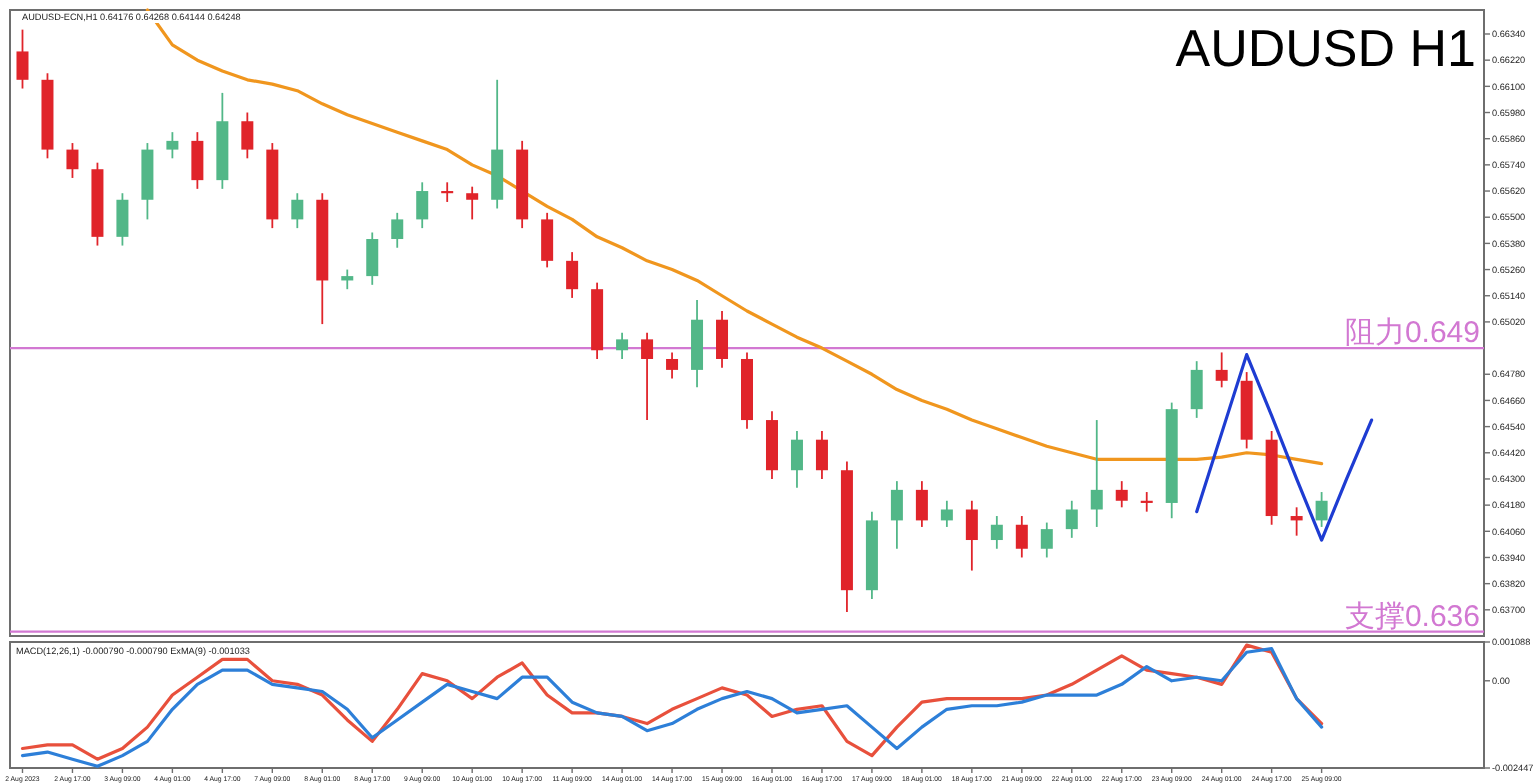 This screenshot has height=784, width=1538. What do you see at coordinates (1284, 447) in the screenshot?
I see `line-series` at bounding box center [1284, 447].